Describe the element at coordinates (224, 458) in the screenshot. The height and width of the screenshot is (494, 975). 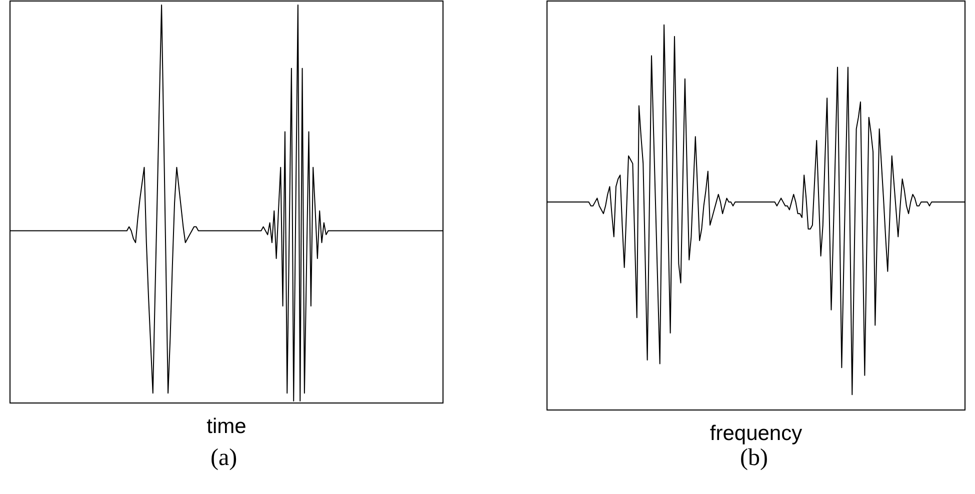
I see `text: (a)` at that location.